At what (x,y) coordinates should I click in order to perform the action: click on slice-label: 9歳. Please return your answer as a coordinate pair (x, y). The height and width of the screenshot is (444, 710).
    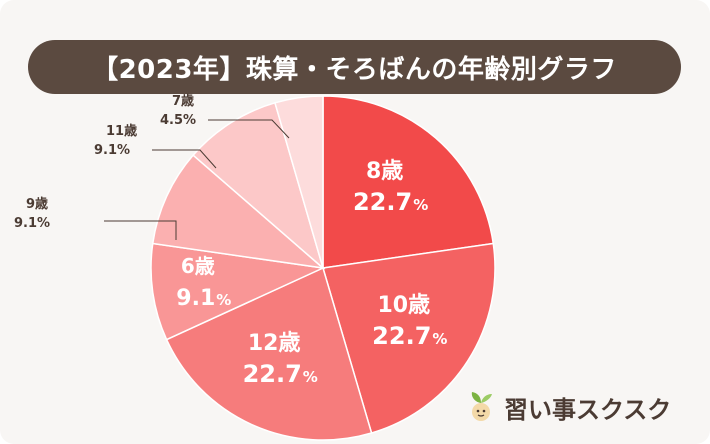
    Looking at the image, I should click on (37, 204).